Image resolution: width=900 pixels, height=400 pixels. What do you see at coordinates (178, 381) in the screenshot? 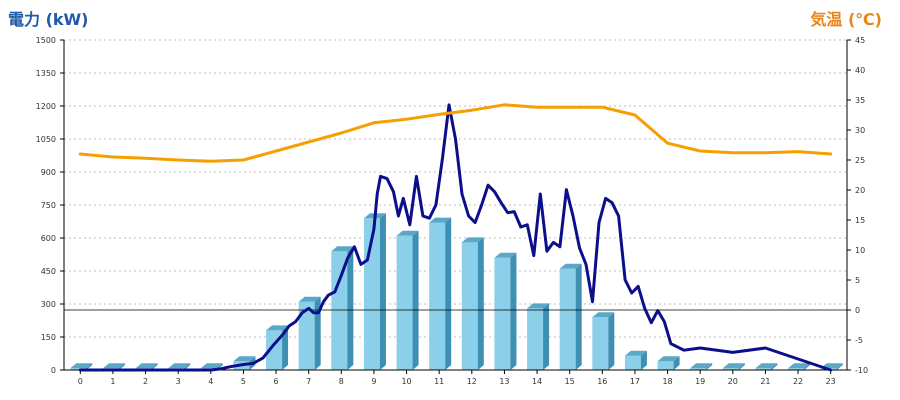
I see `x-tick-label: 3` at bounding box center [178, 381].